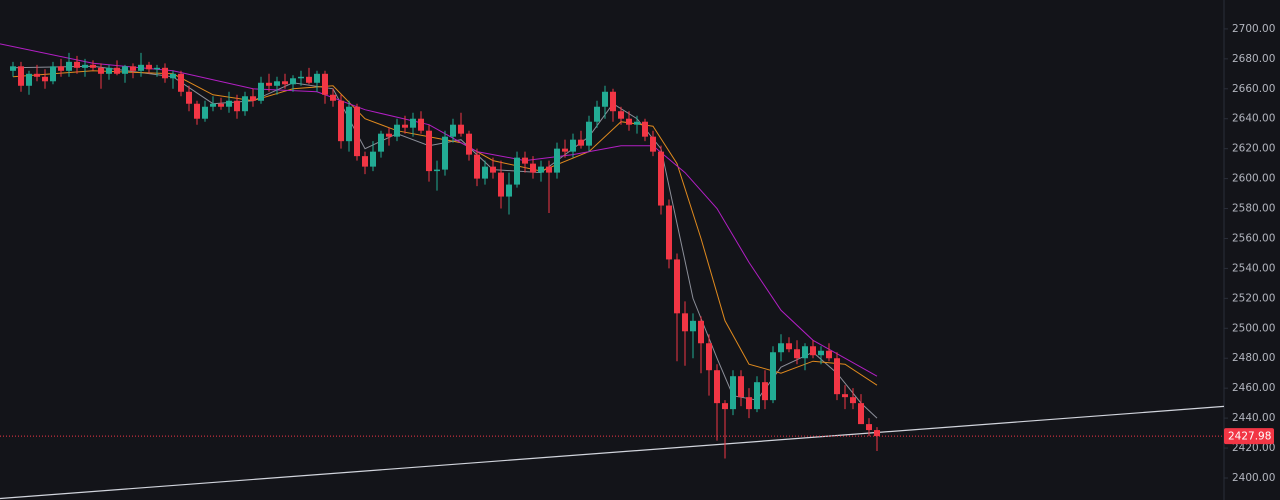  What do you see at coordinates (1253, 238) in the screenshot?
I see `y-tick-label: 2560.00` at bounding box center [1253, 238].